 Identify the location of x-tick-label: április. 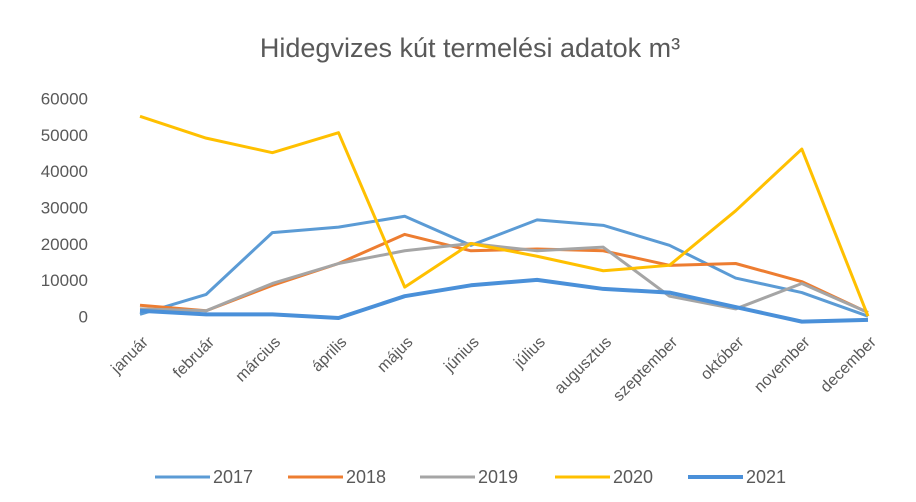
(330, 355).